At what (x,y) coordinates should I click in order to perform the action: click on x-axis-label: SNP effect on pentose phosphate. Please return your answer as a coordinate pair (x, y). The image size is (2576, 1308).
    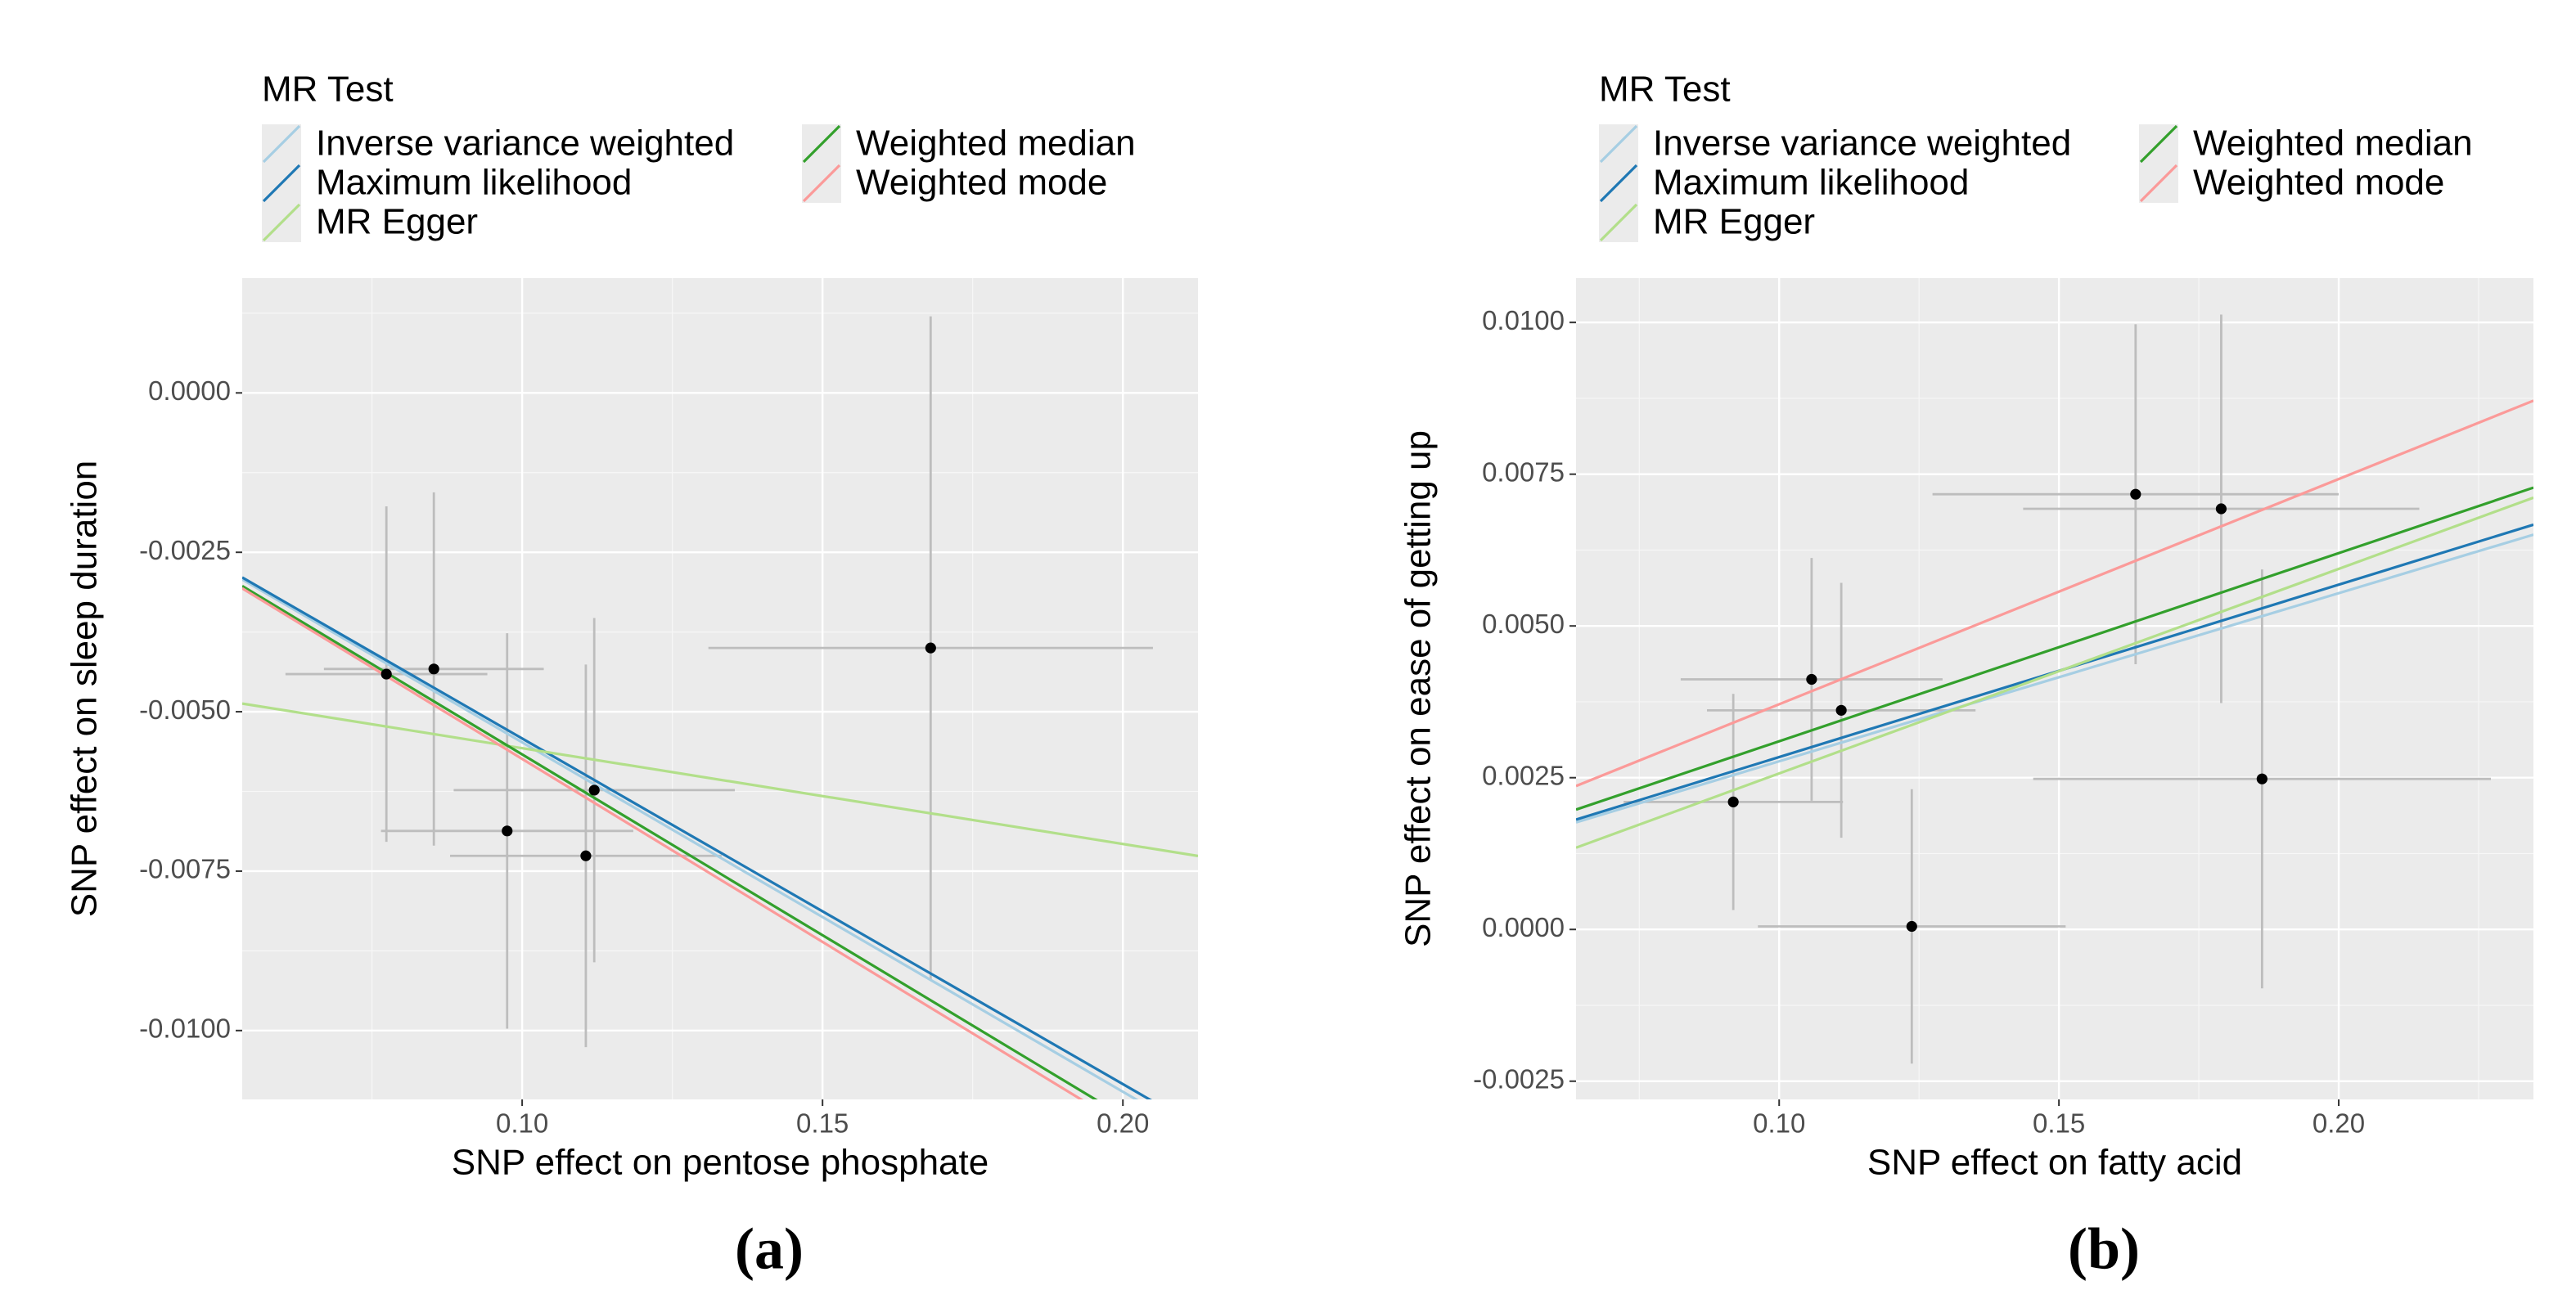
    Looking at the image, I should click on (721, 1163).